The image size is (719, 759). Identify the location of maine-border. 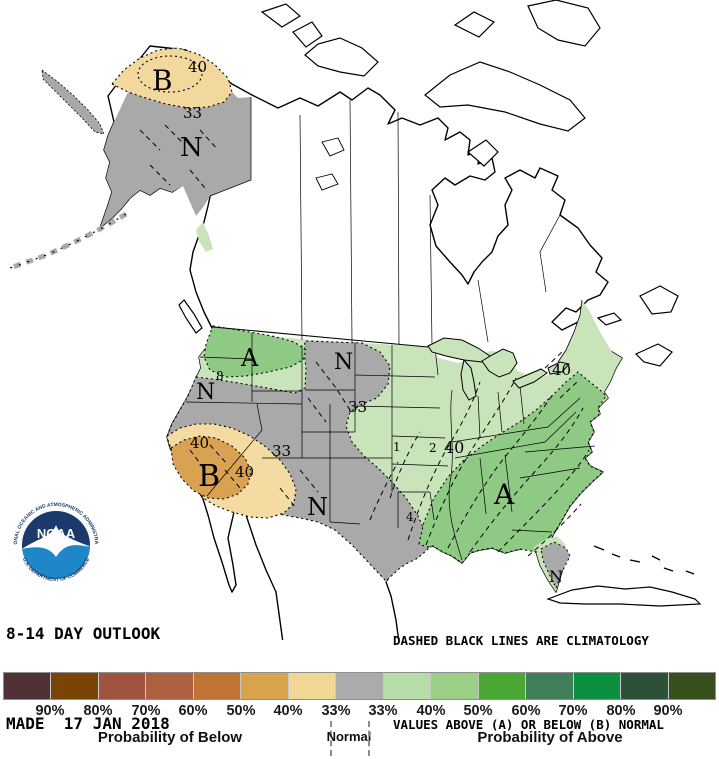
(570, 331).